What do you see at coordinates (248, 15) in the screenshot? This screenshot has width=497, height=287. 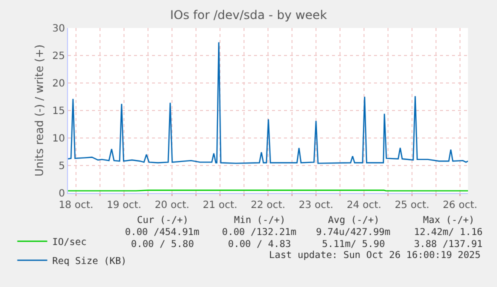 I see `chart-title: IOs for /dev/sda - by week` at bounding box center [248, 15].